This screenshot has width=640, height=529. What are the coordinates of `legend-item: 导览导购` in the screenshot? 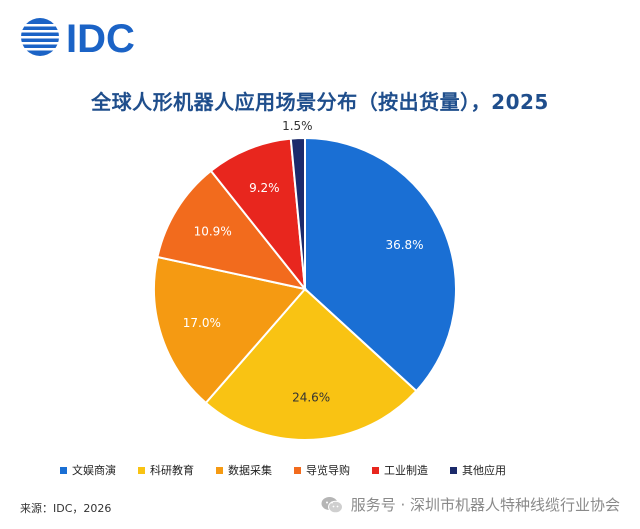 It's located at (322, 470).